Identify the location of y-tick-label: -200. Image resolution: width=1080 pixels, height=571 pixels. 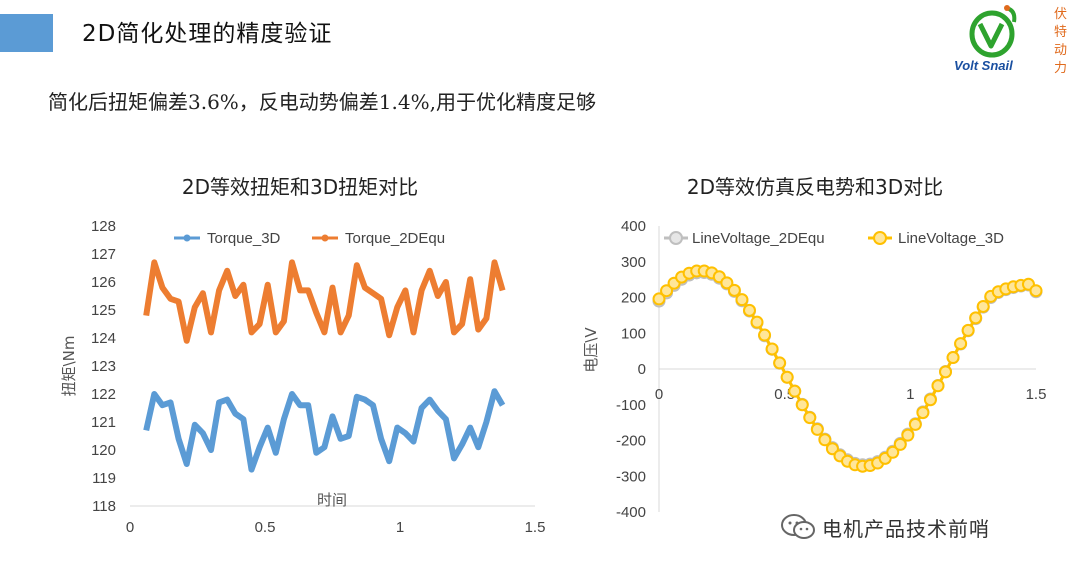
(631, 441).